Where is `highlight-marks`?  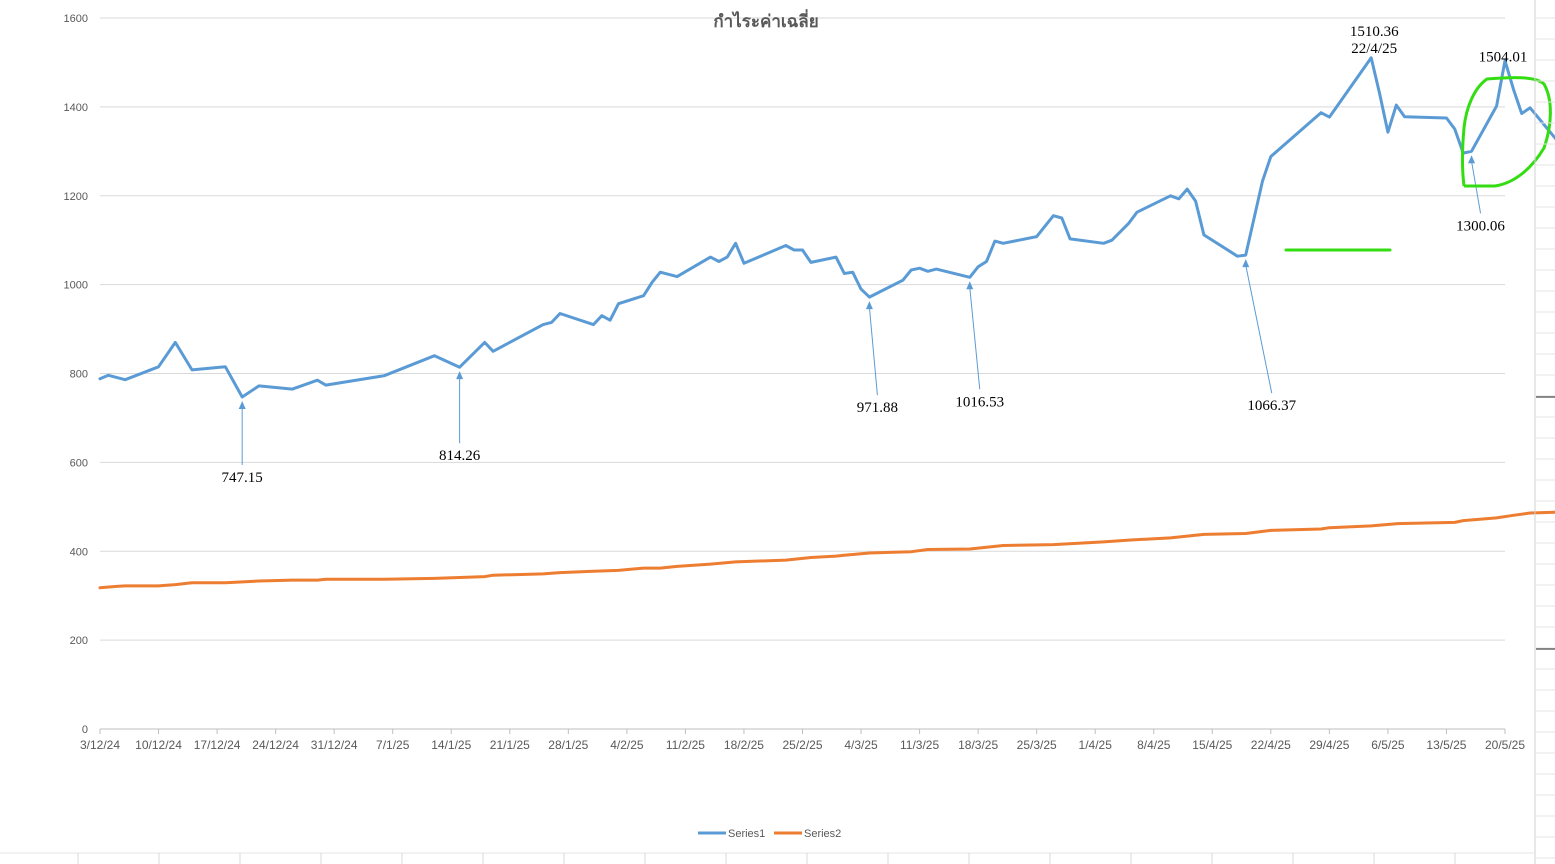 highlight-marks is located at coordinates (1418, 164).